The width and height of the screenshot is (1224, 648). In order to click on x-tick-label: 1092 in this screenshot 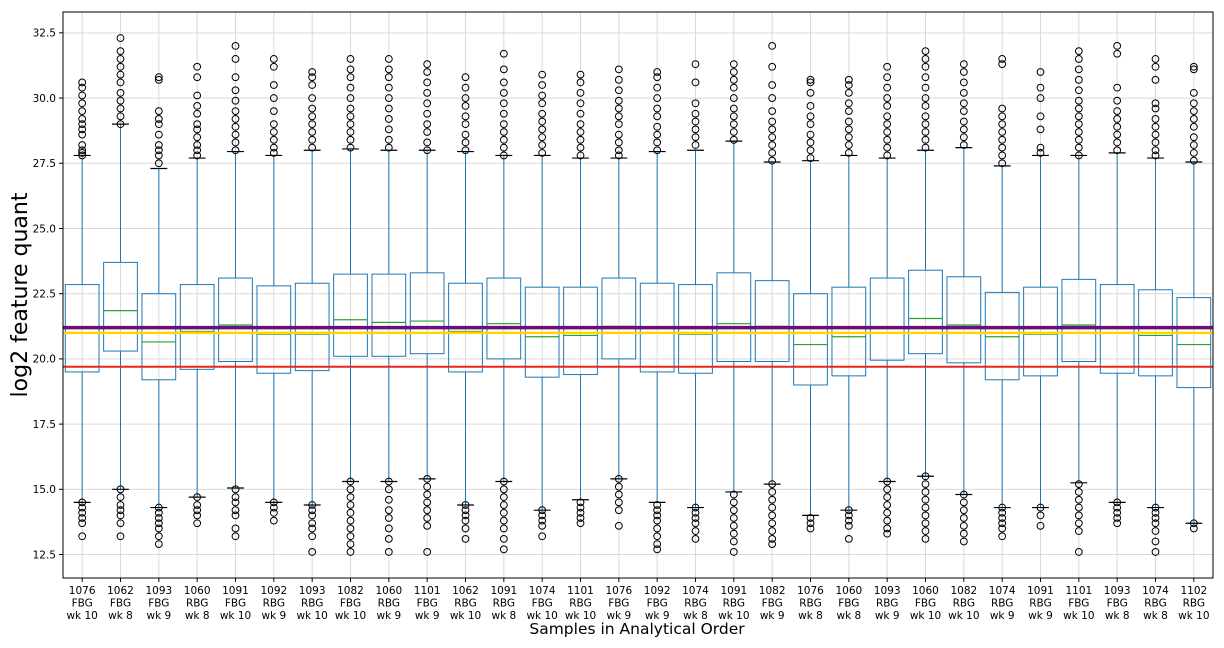, I will do `click(657, 591)`.